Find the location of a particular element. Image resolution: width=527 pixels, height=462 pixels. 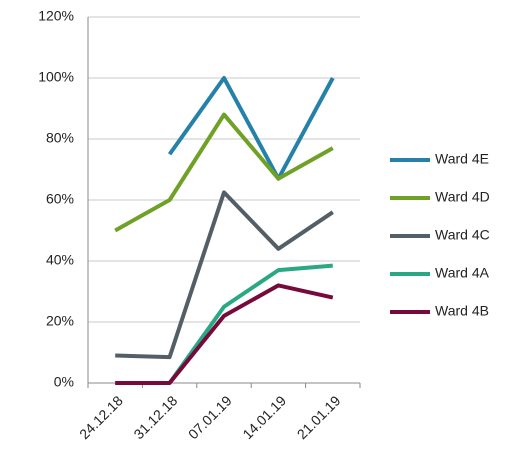

x-tick-label: 07.01.19 is located at coordinates (210, 417).